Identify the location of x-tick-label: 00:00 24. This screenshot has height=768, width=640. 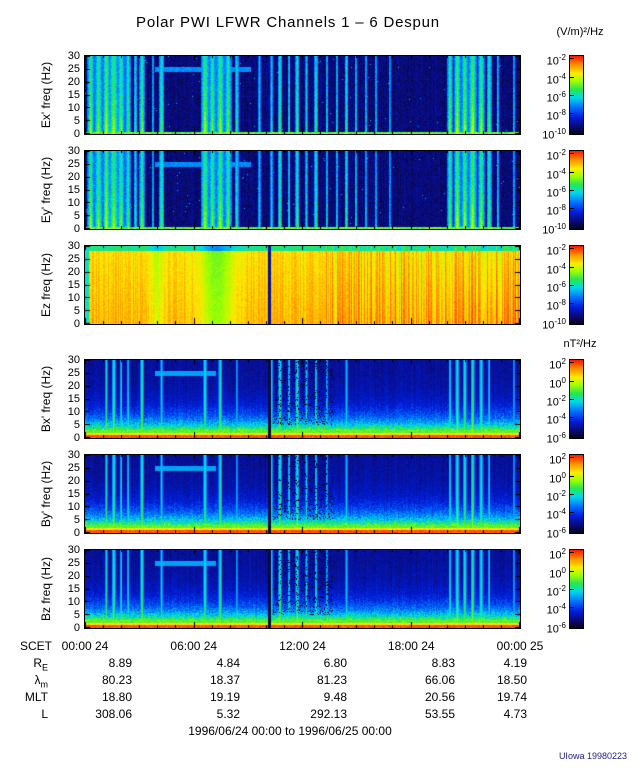
(85, 646).